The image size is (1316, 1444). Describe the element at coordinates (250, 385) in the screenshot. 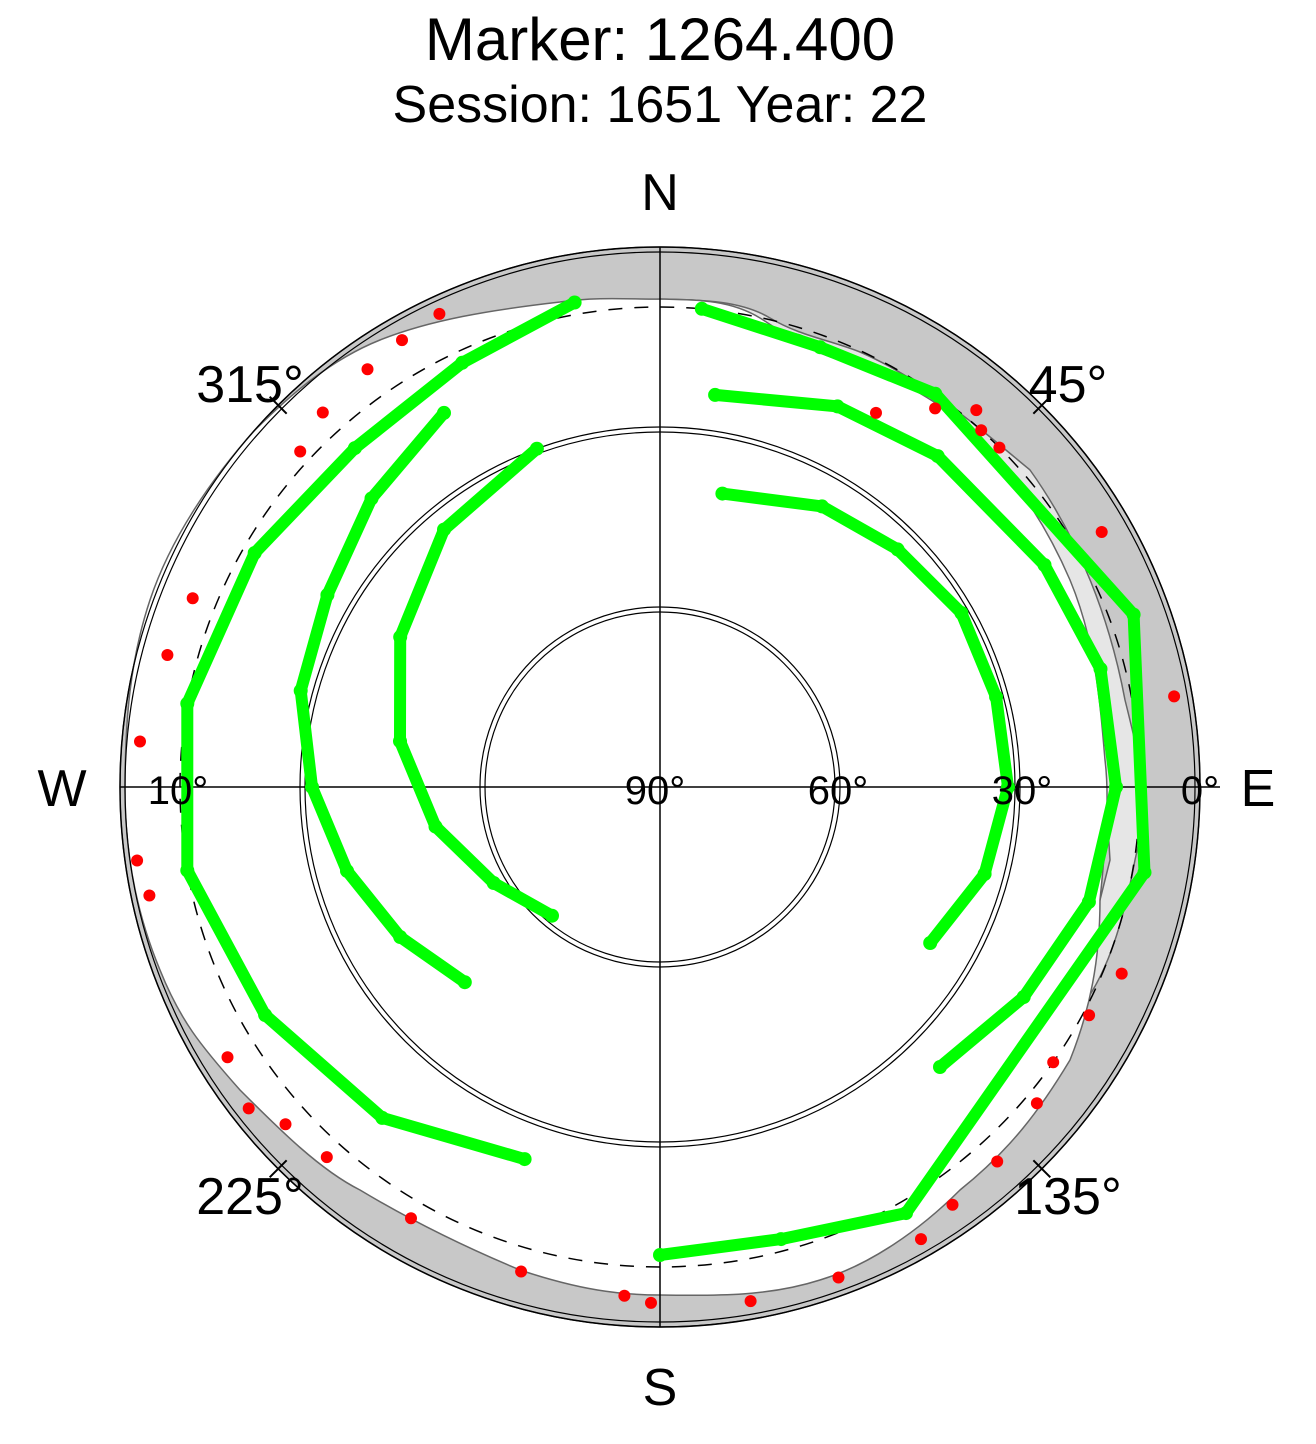

I see `azimuth-label-315: 315°` at that location.